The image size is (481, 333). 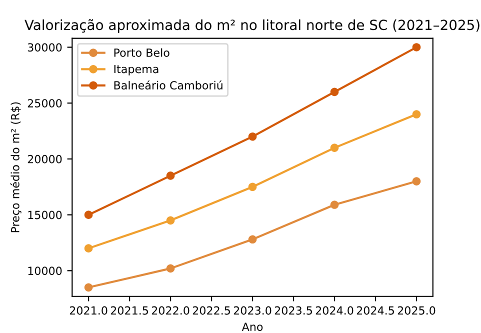 What do you see at coordinates (375, 310) in the screenshot?
I see `x-tick-label: 2024.5` at bounding box center [375, 310].